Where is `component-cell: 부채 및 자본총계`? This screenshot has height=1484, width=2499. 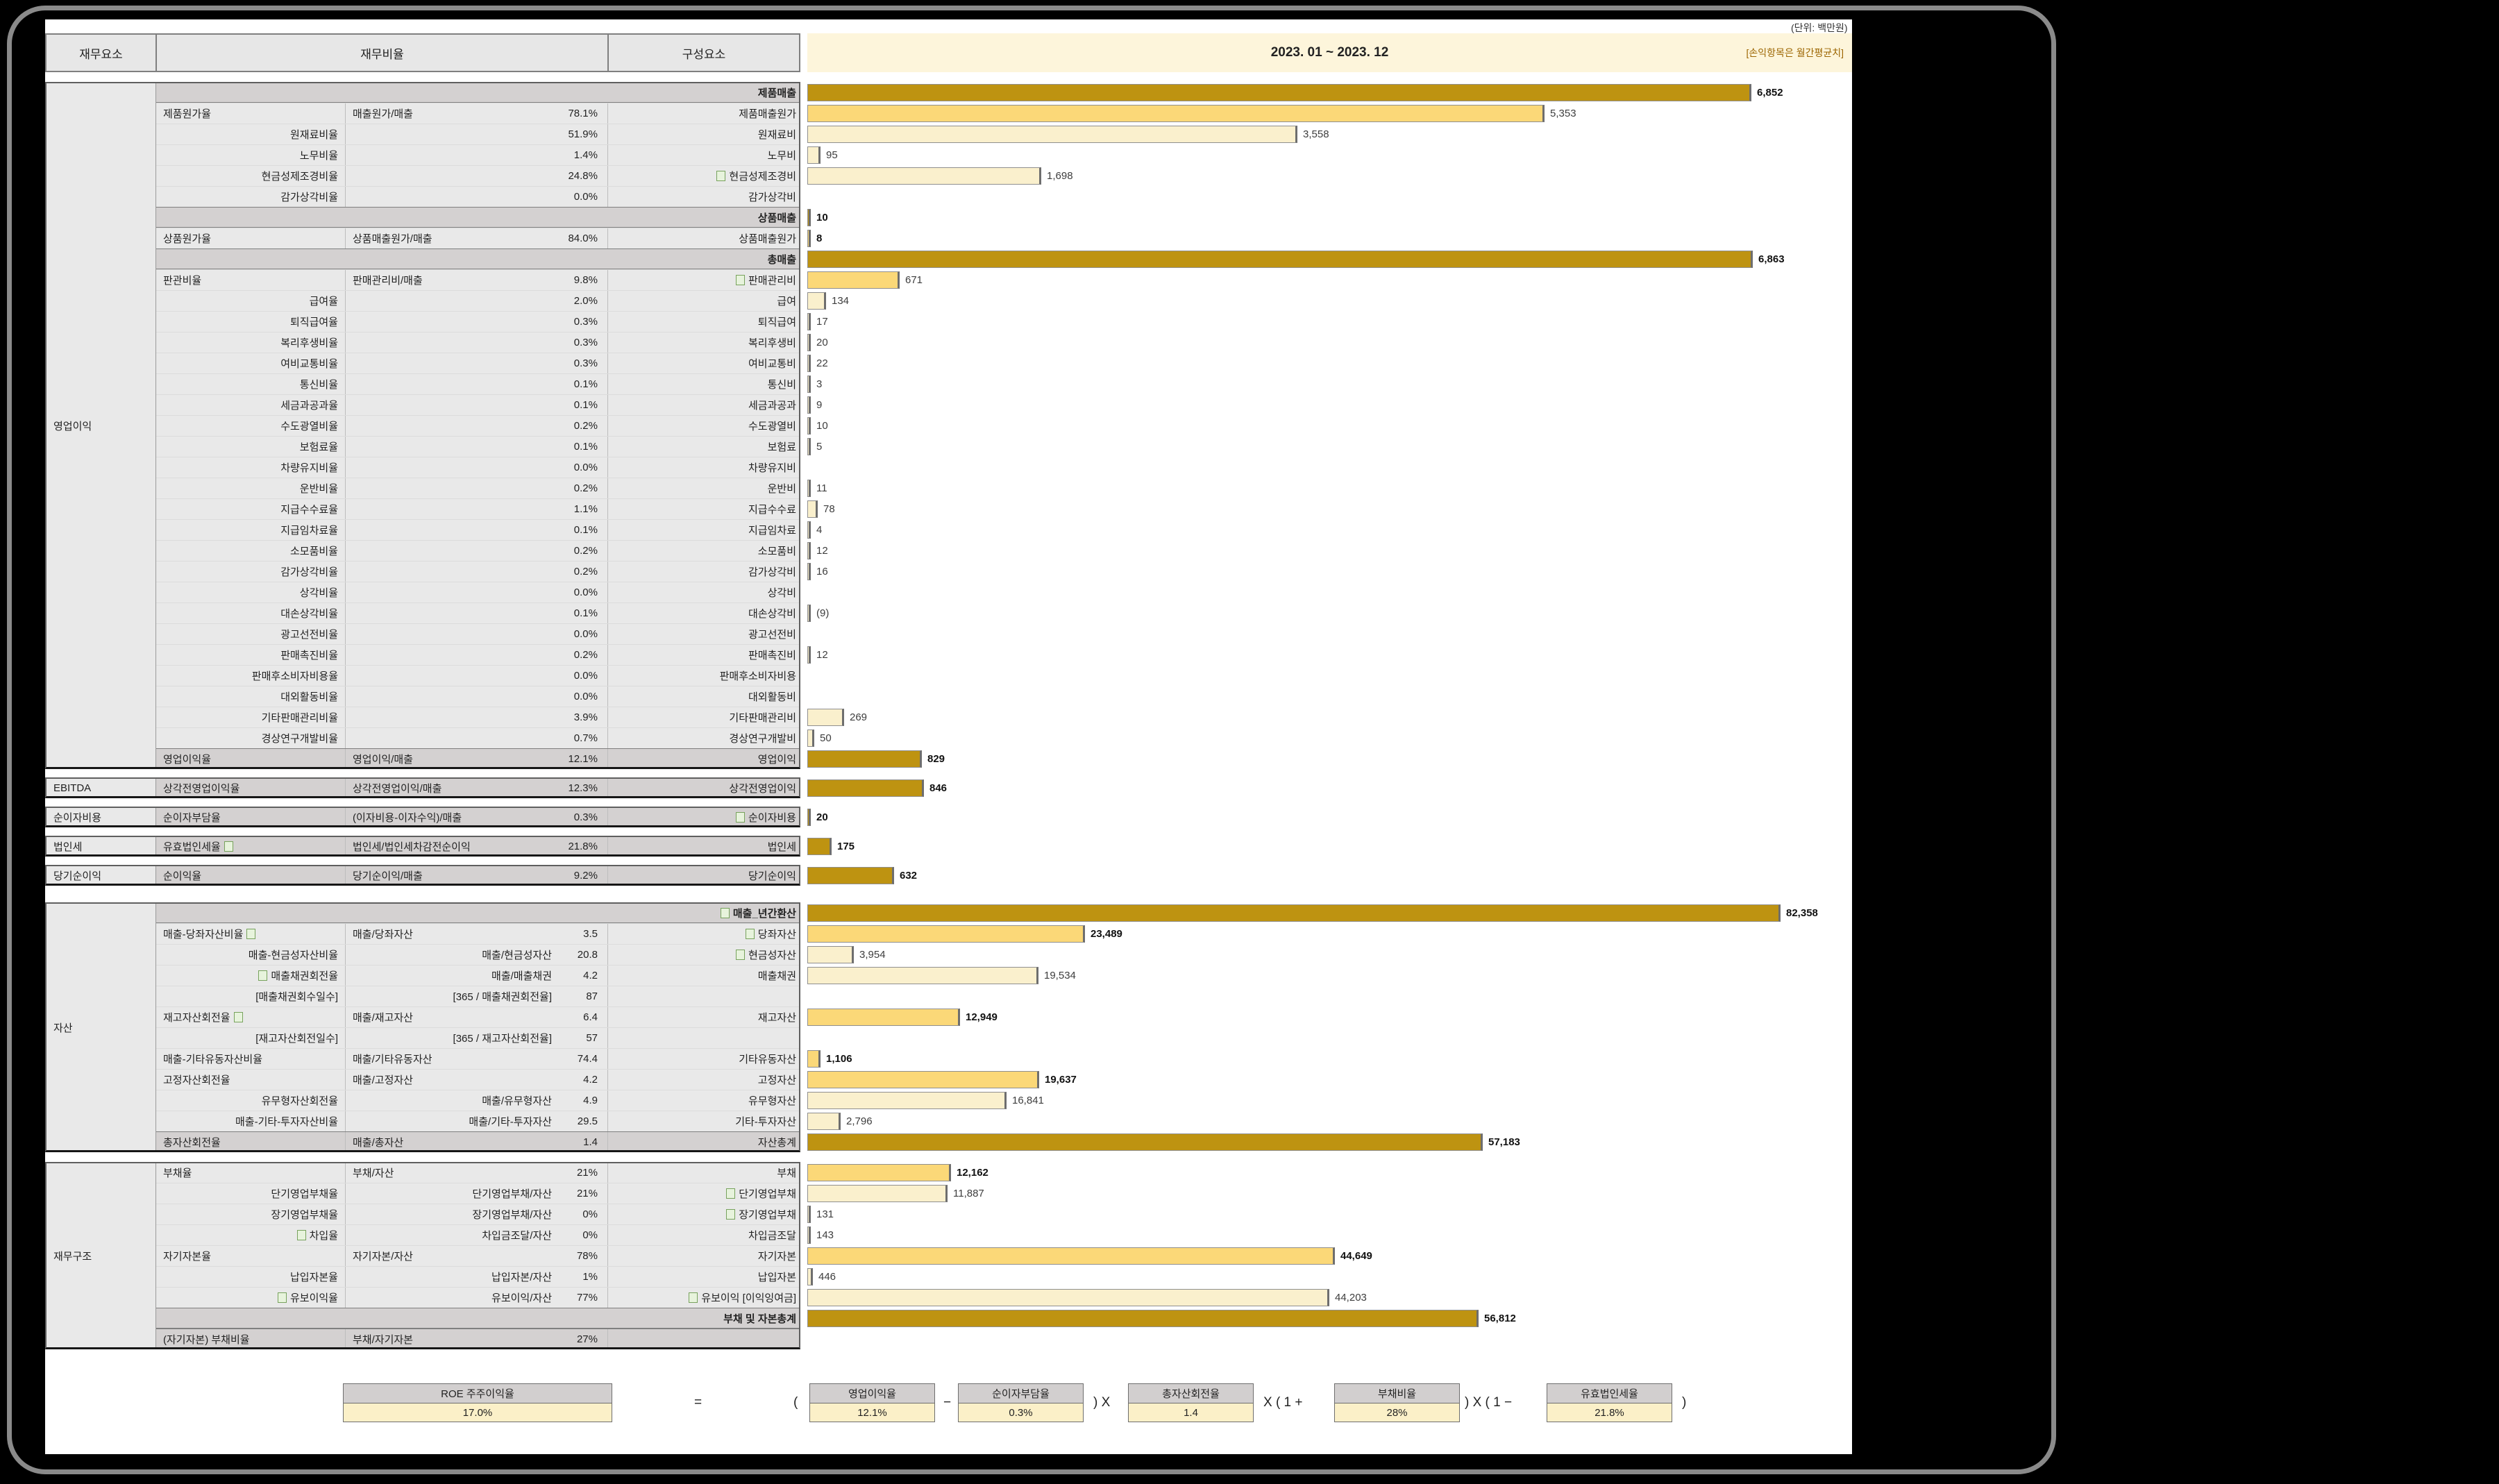
component-cell: 부채 및 자본총계 is located at coordinates (760, 1319).